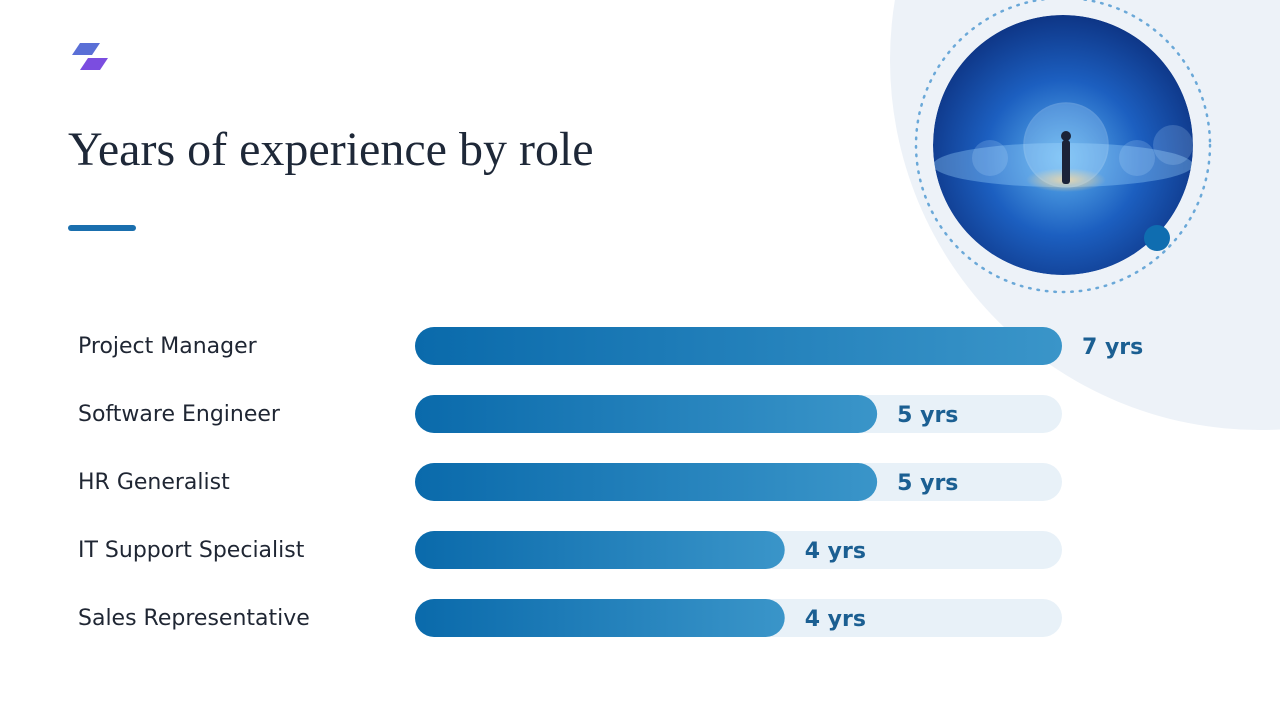 The height and width of the screenshot is (720, 1280). What do you see at coordinates (102, 228) in the screenshot?
I see `title-underline` at bounding box center [102, 228].